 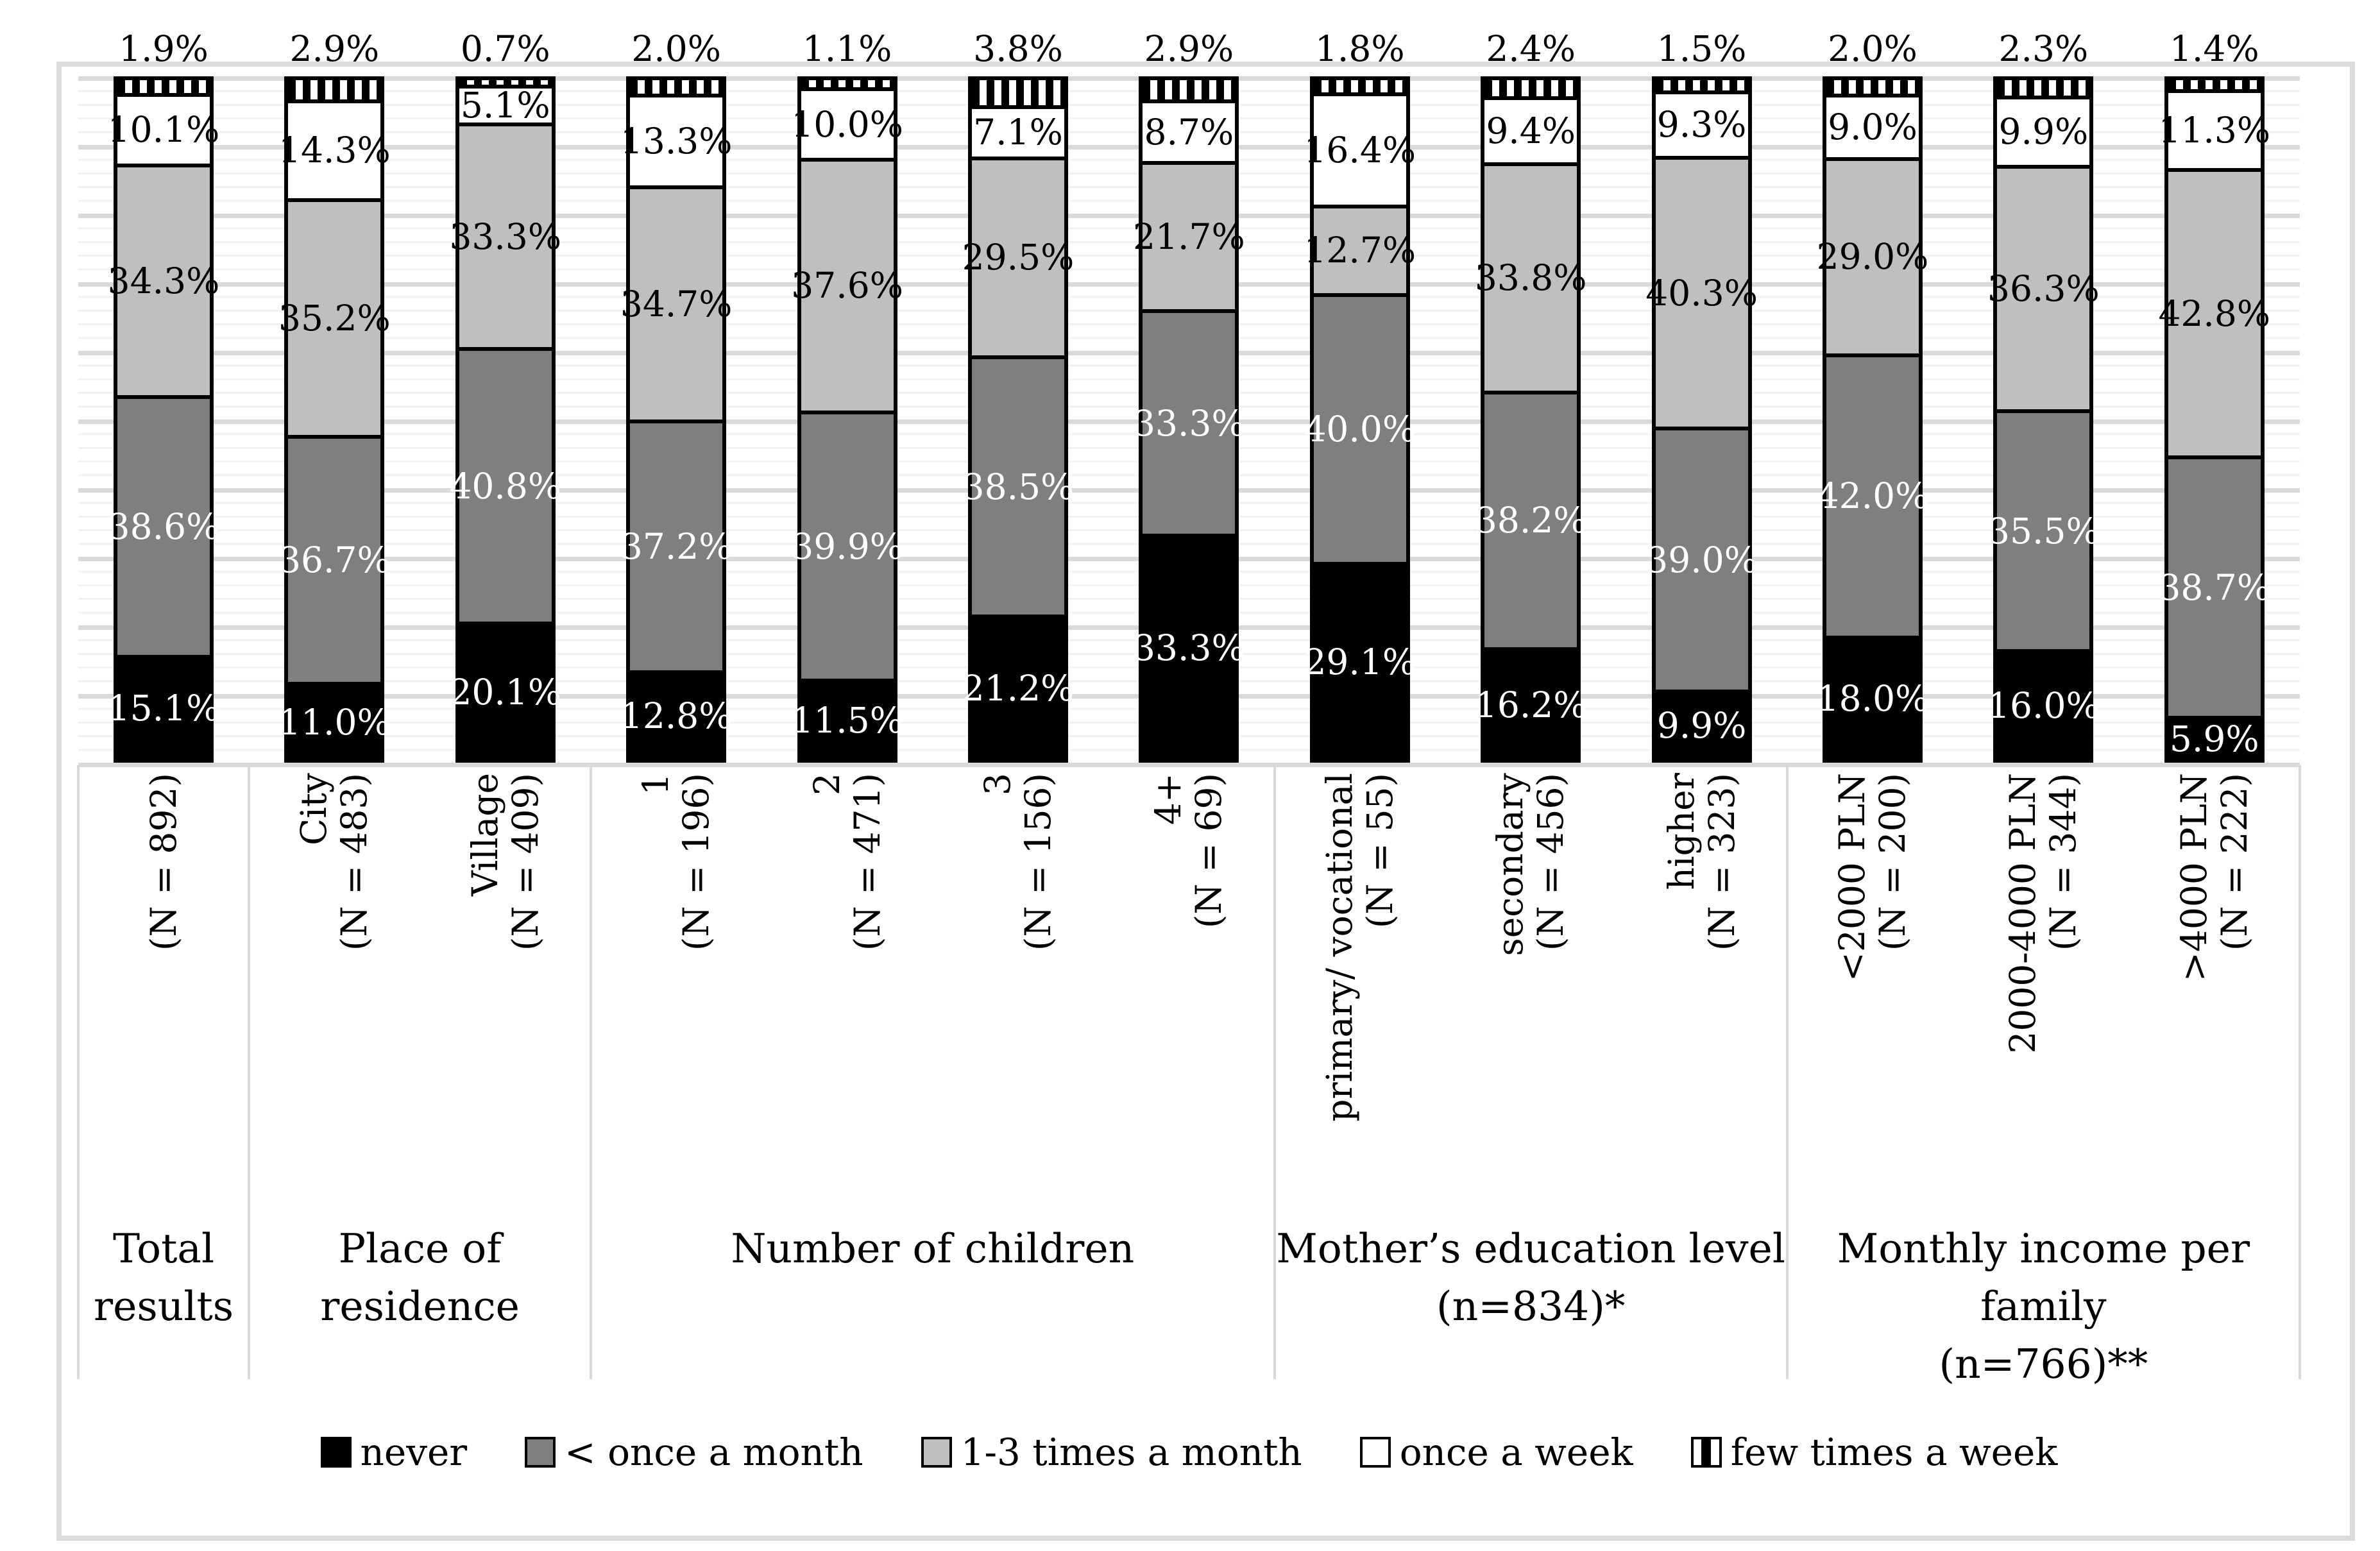 I want to click on bar-segment-one-three-month: 36.3%, so click(x=2043, y=287).